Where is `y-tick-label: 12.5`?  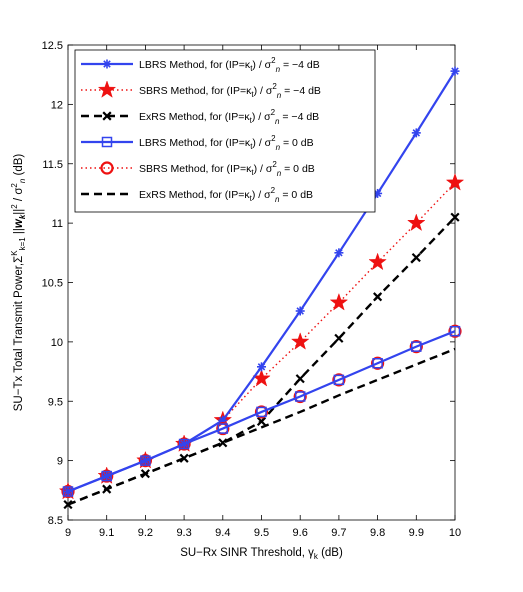 y-tick-label: 12.5 is located at coordinates (52, 46).